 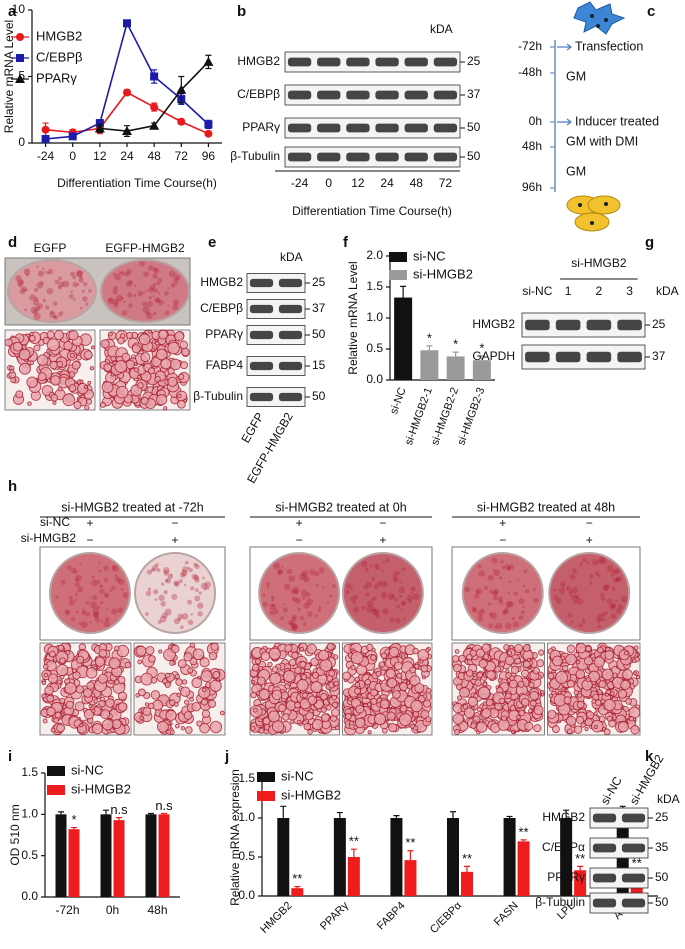 I want to click on x-tick-label: -24, so click(x=46, y=156).